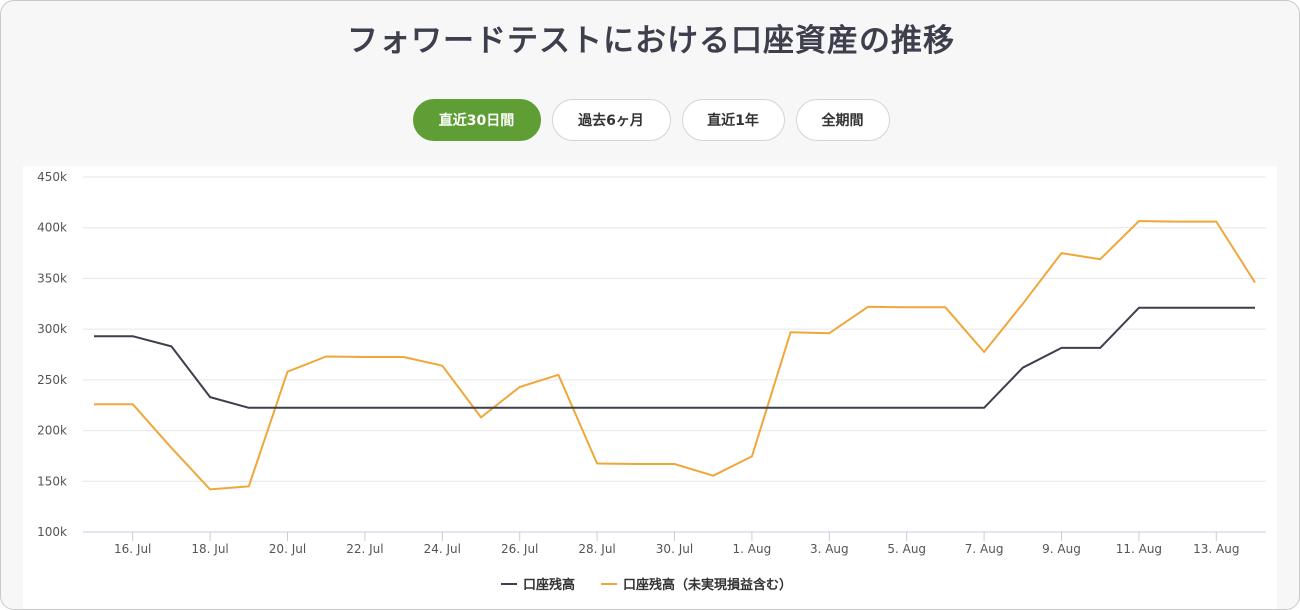 This screenshot has width=1300, height=610. I want to click on y-axis: 100k 150k 200k 250k 300k 350k 400k 450k, so click(52, 354).